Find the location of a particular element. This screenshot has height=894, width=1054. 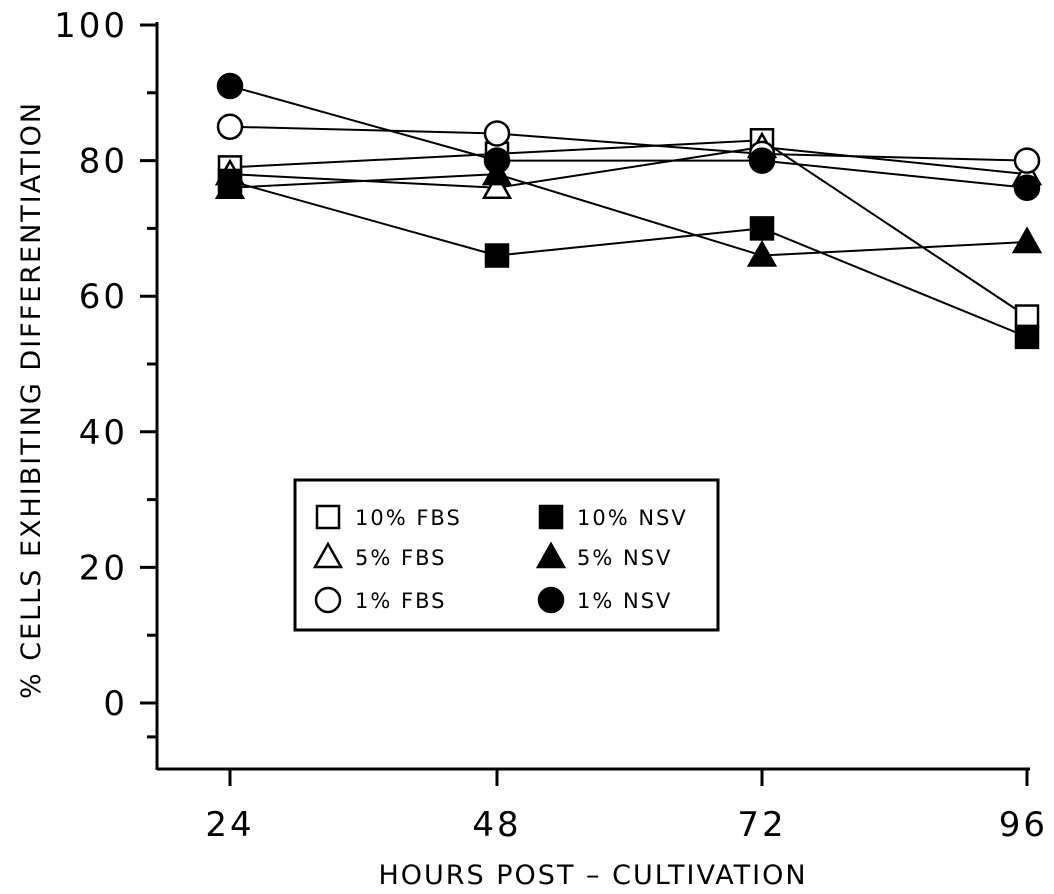

y-tick-label: 60 is located at coordinates (103, 297).